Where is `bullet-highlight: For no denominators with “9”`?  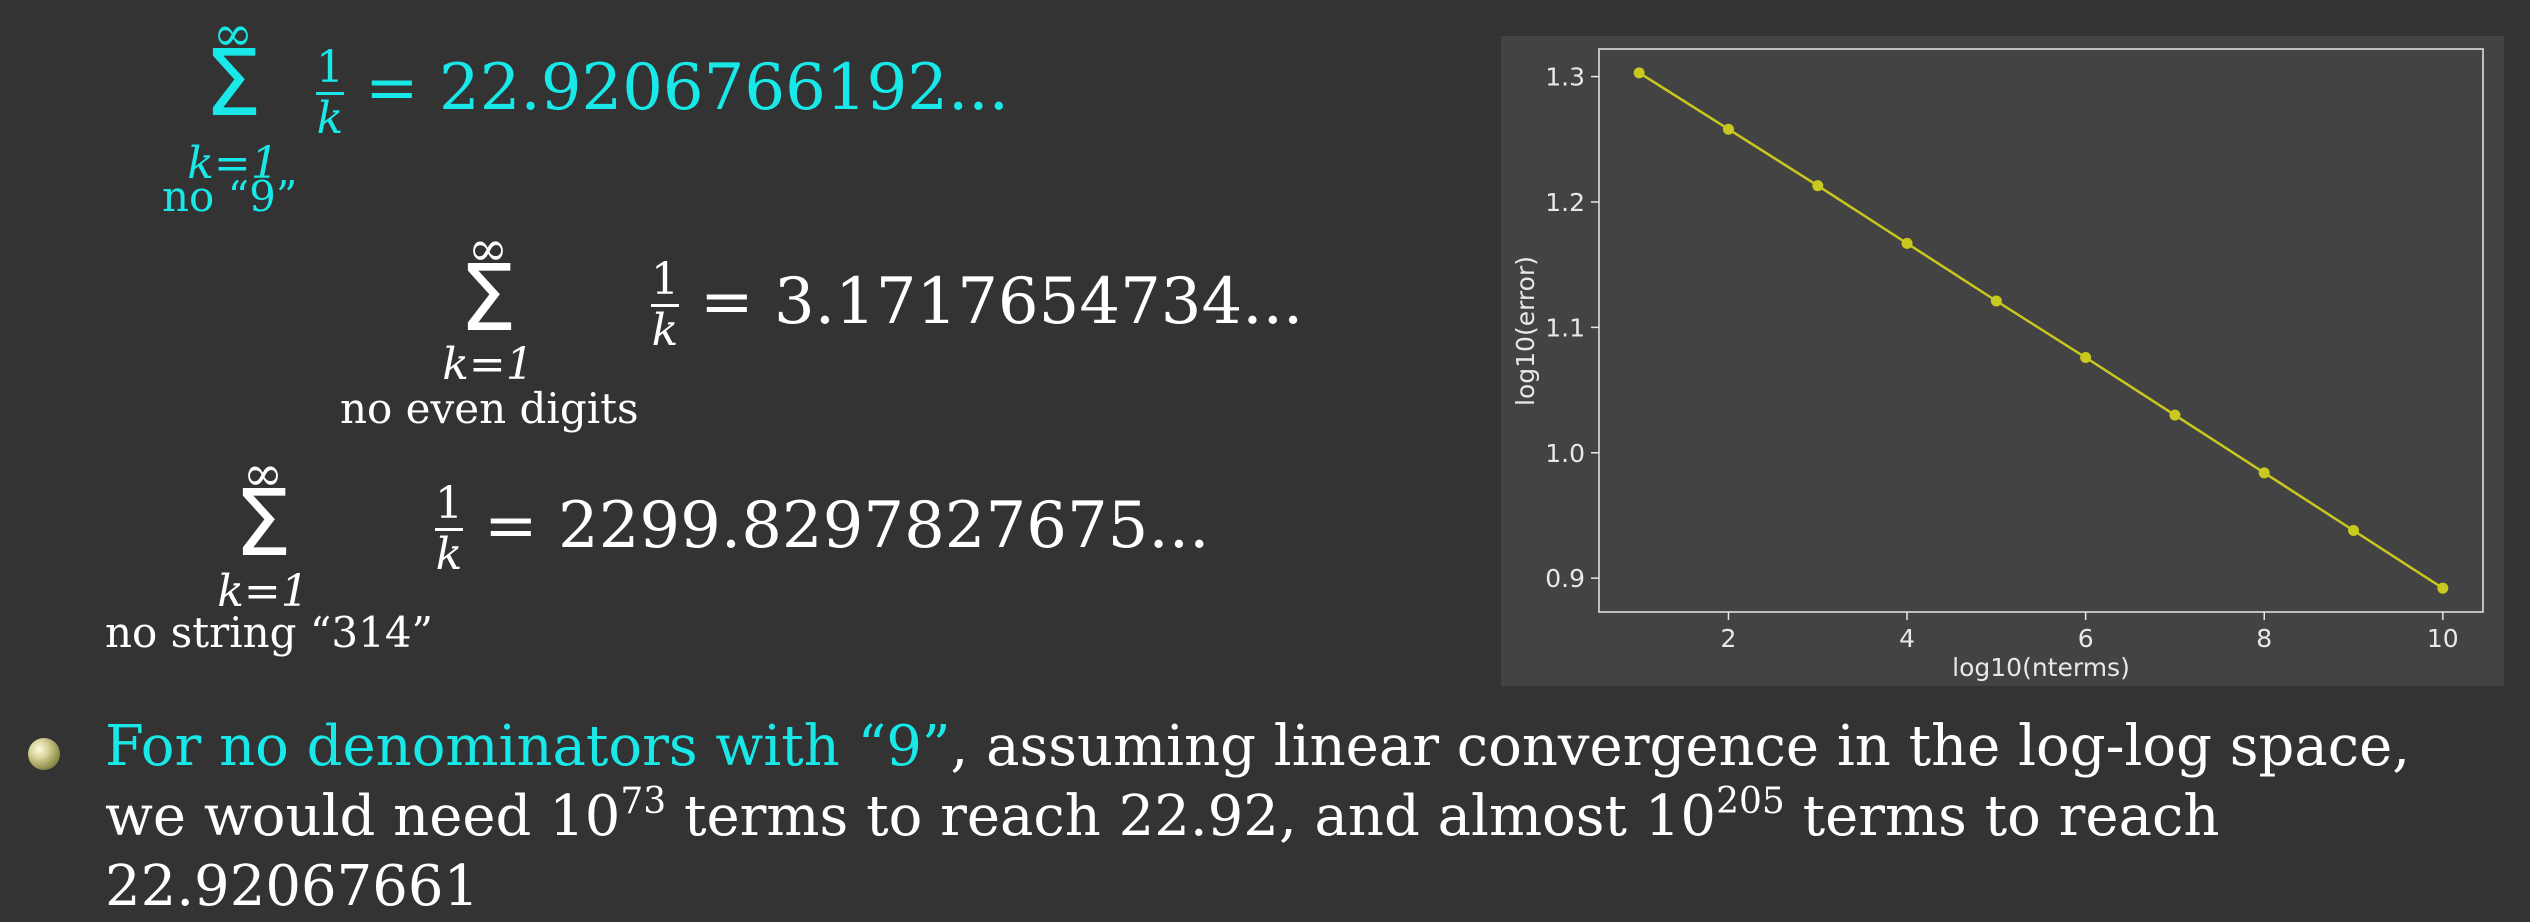 bullet-highlight: For no denominators with “9” is located at coordinates (528, 746).